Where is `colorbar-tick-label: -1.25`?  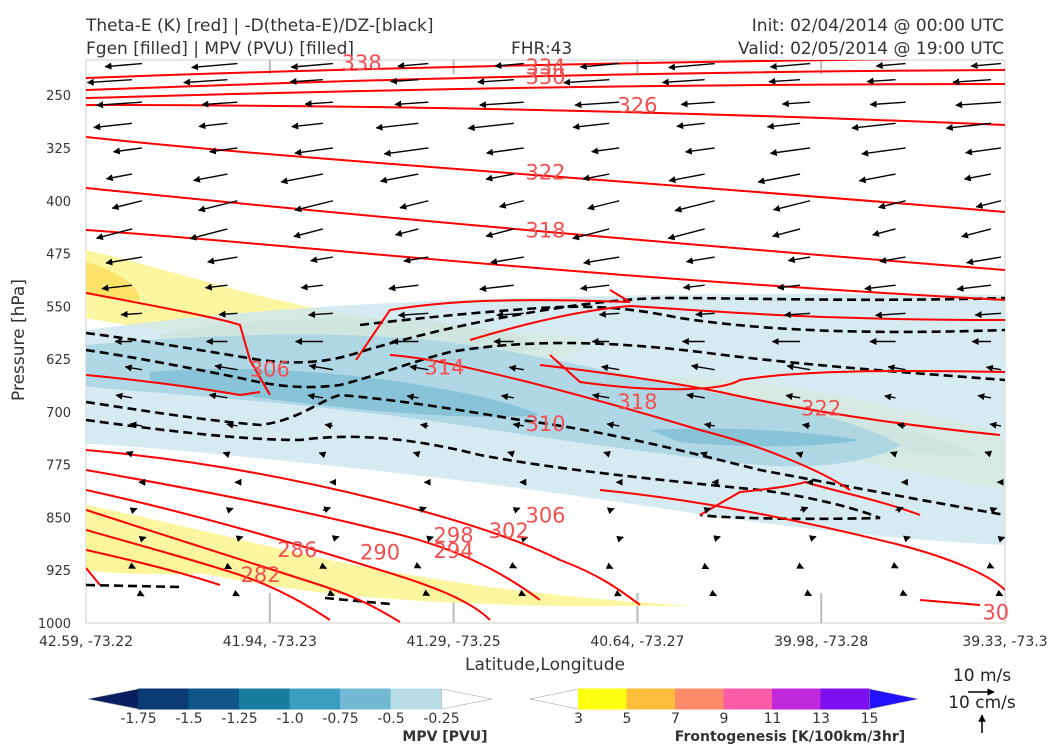 colorbar-tick-label: -1.25 is located at coordinates (239, 719).